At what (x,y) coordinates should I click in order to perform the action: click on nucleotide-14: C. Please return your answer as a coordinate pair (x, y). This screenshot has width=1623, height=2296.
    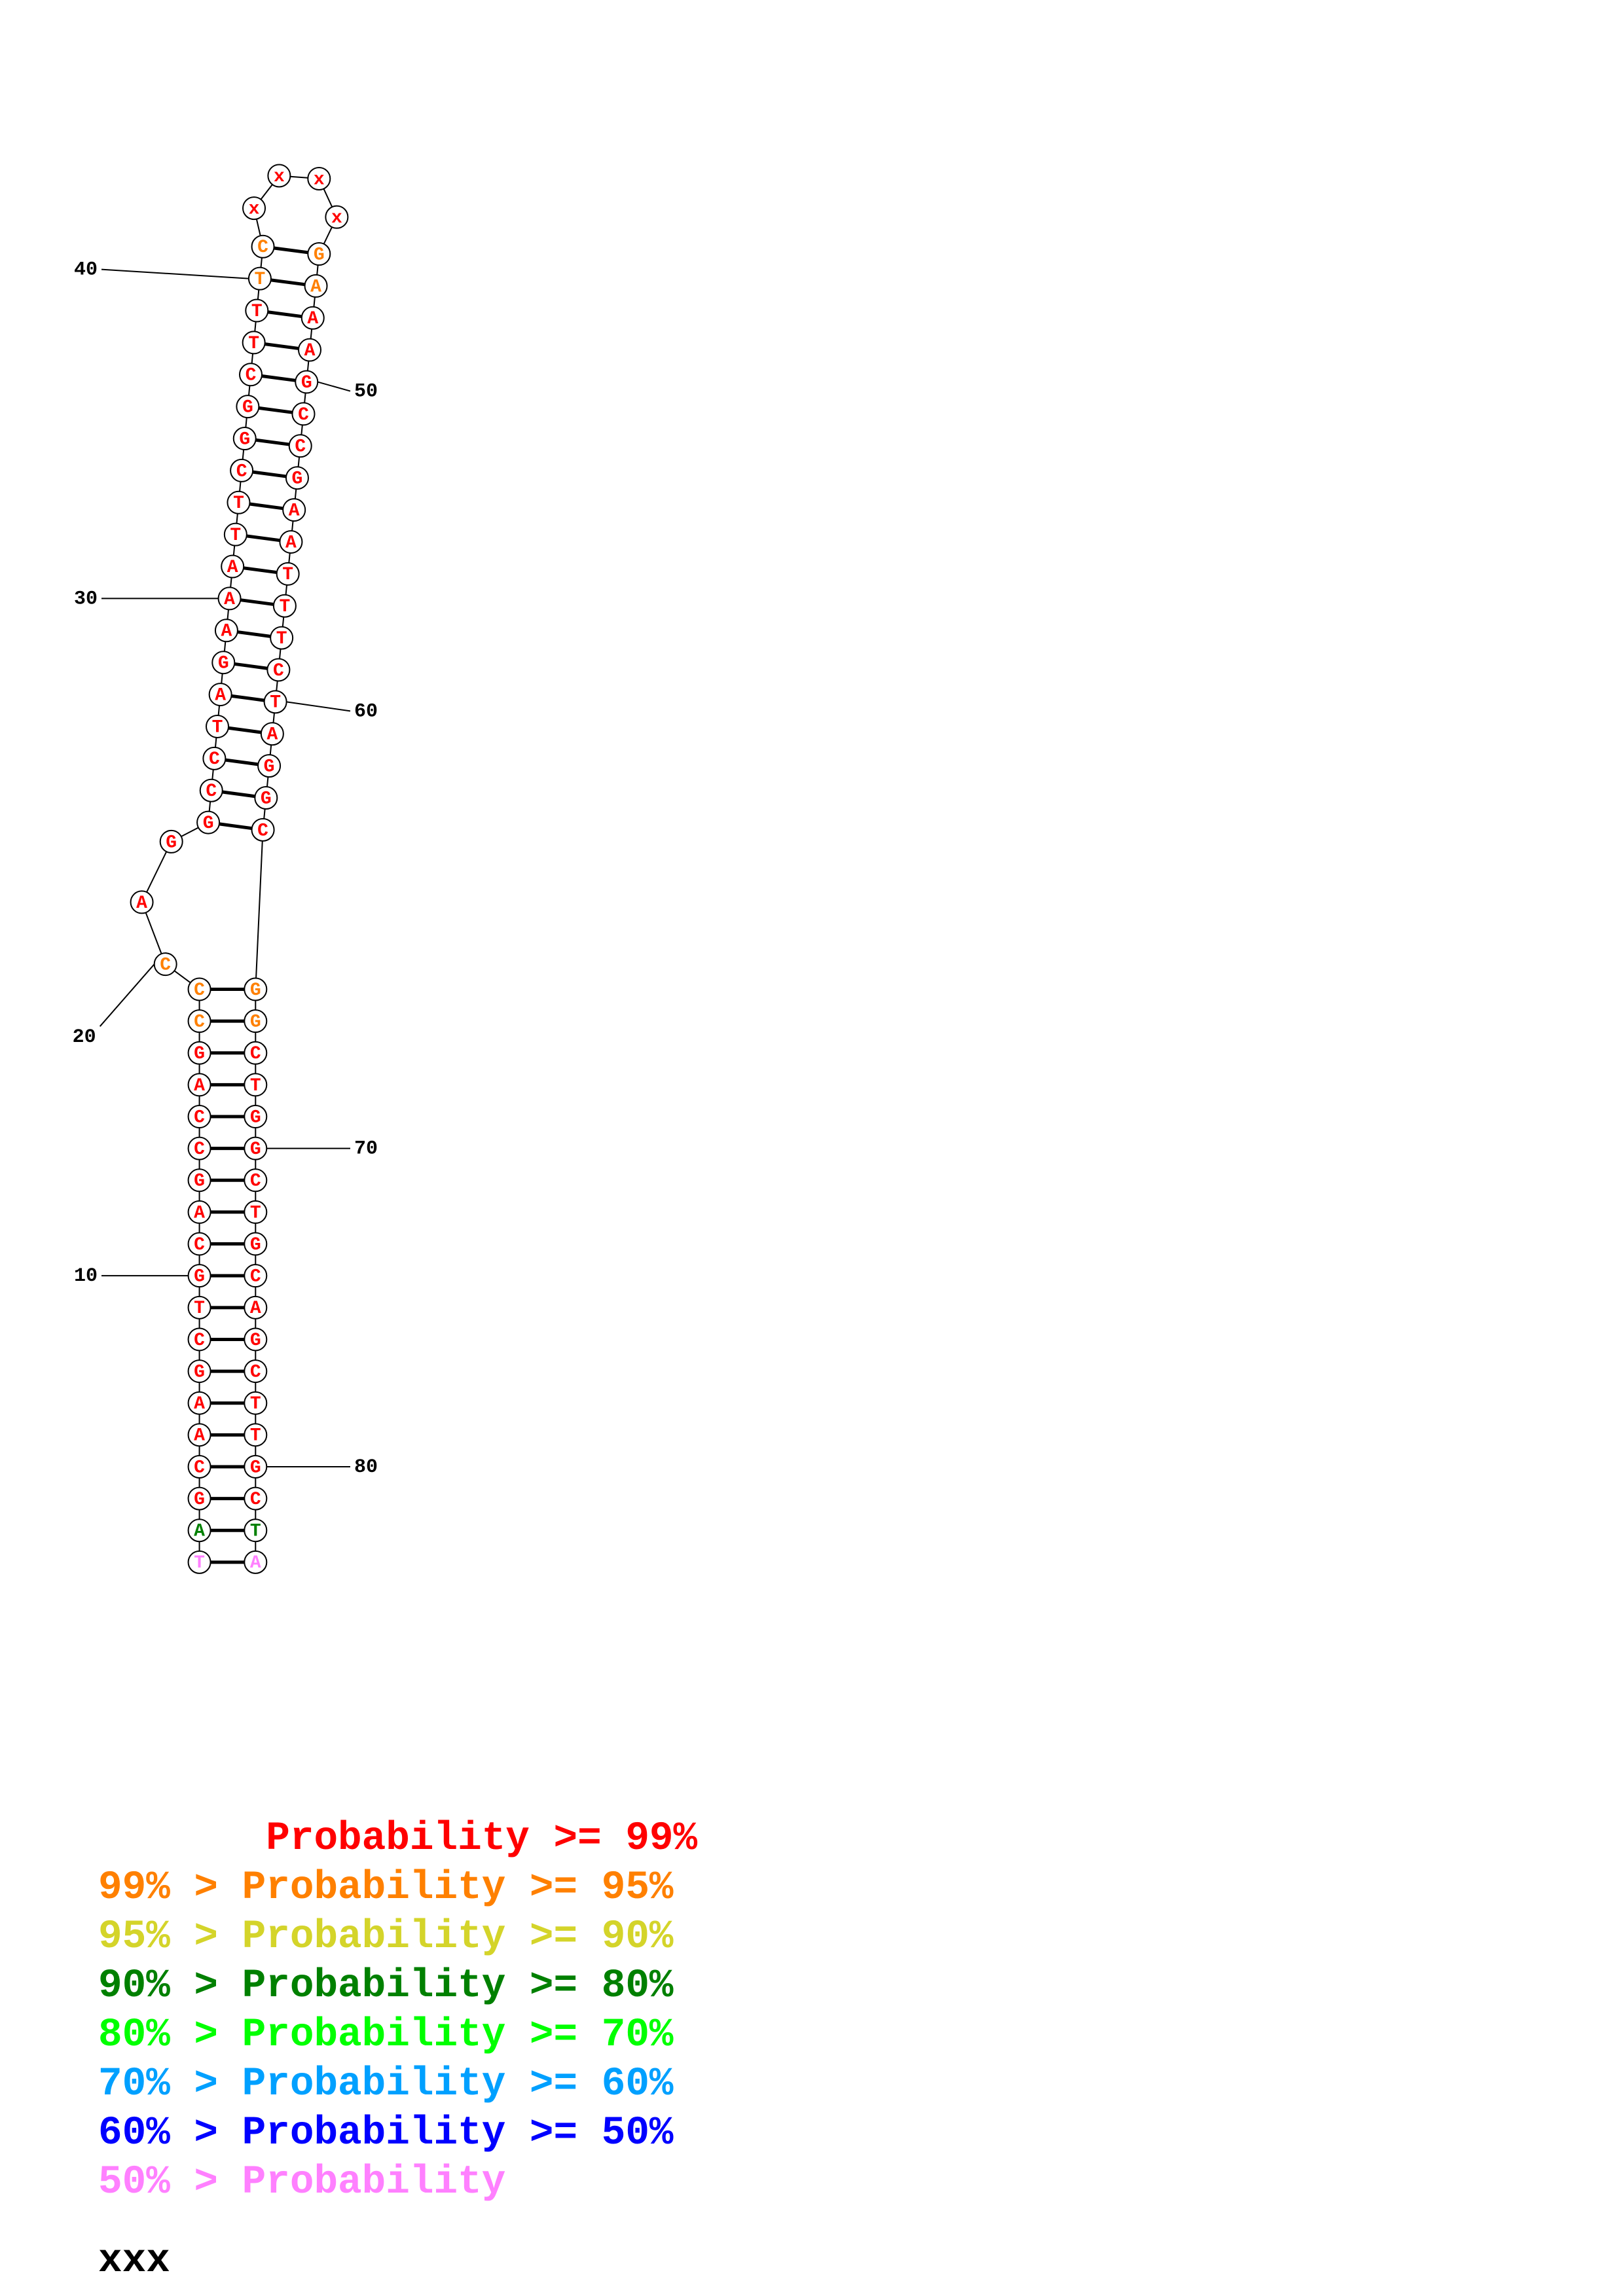
    Looking at the image, I should click on (199, 1148).